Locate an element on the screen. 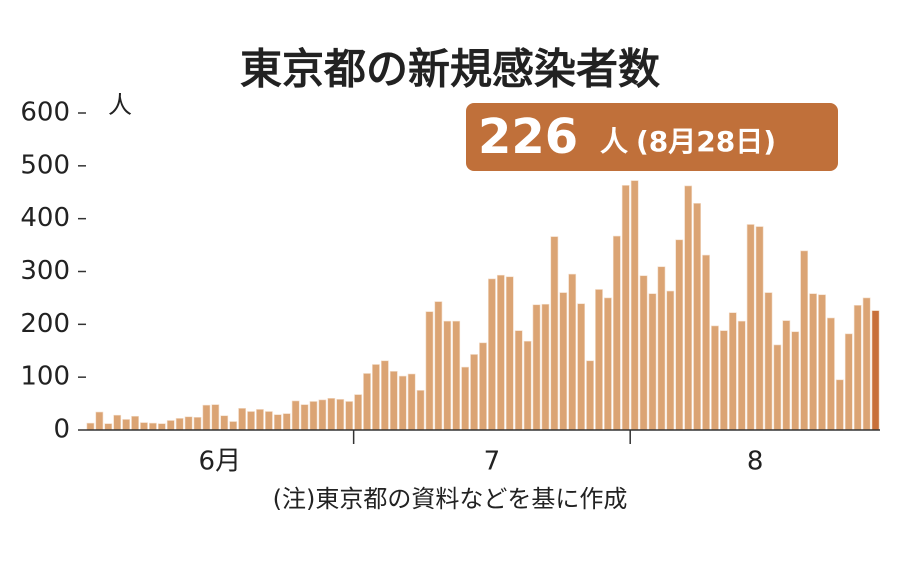 The width and height of the screenshot is (900, 563). y-tick-label: 400 is located at coordinates (45, 218).